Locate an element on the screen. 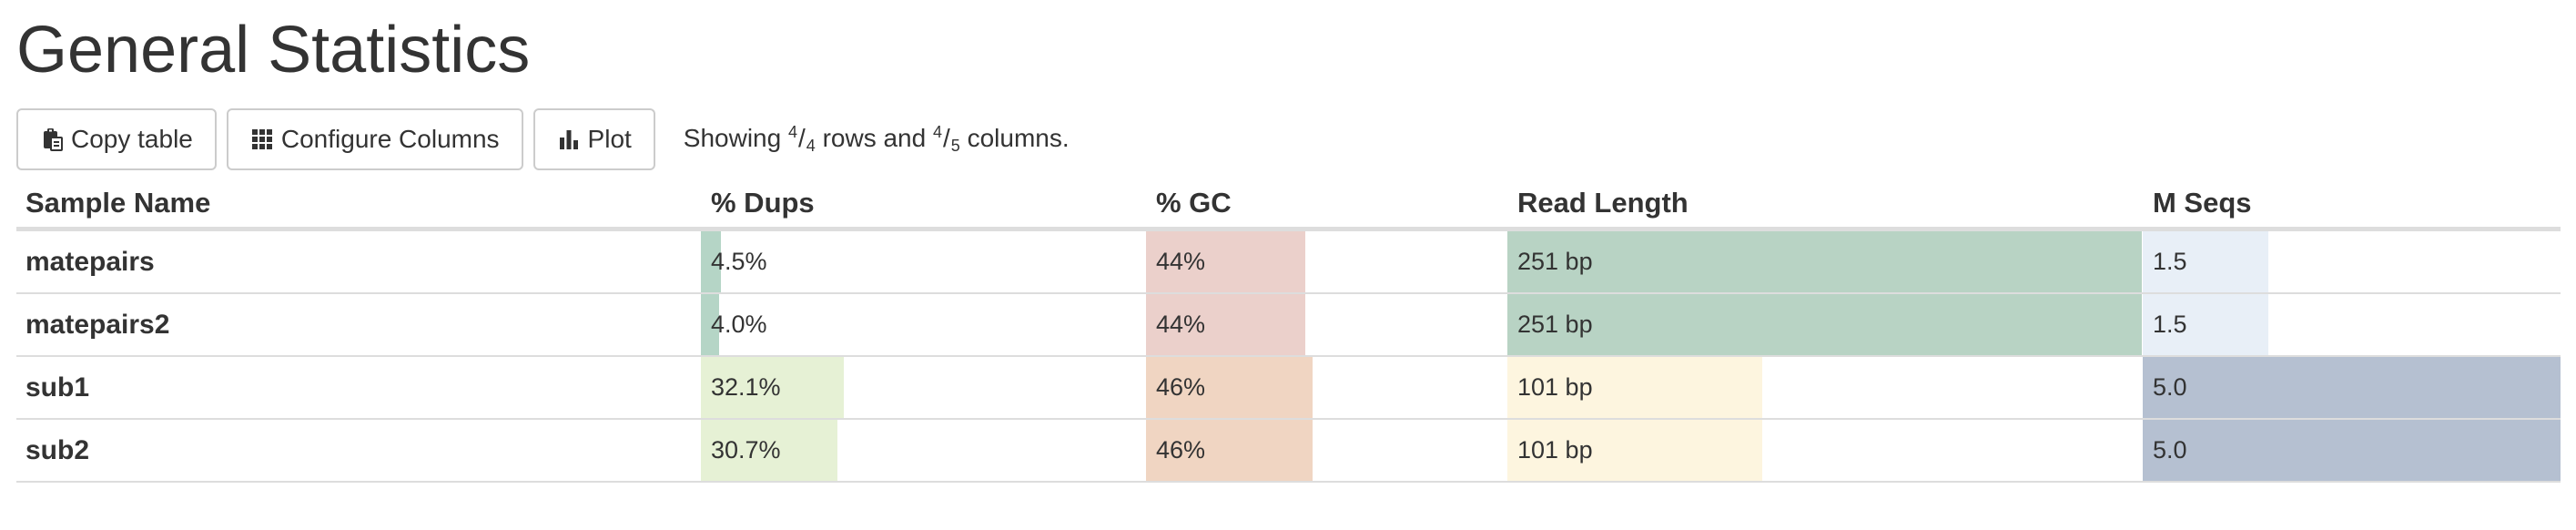 The image size is (2576, 530). dups-value: 30.7% is located at coordinates (746, 450).